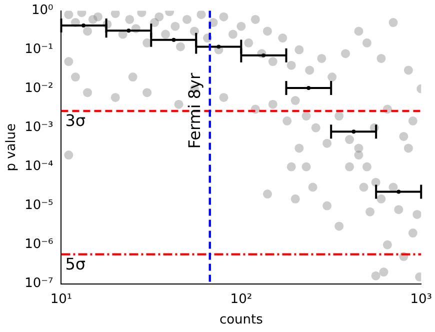  I want to click on y-tick-label: 10⁻³, so click(39, 128).